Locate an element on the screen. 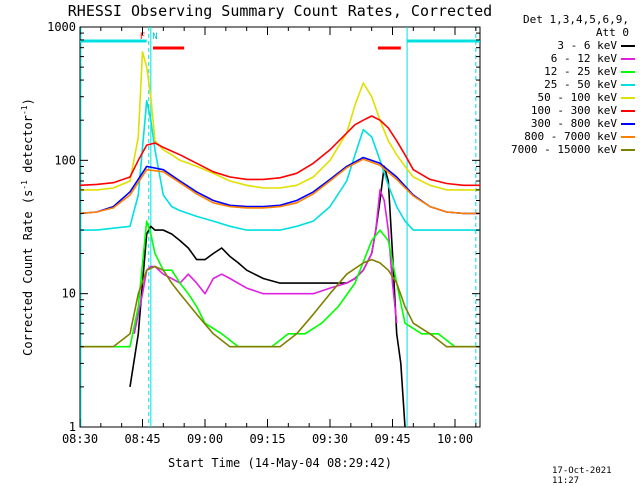 The width and height of the screenshot is (640, 486). legend-header-line-2: Att 0 is located at coordinates (612, 32).